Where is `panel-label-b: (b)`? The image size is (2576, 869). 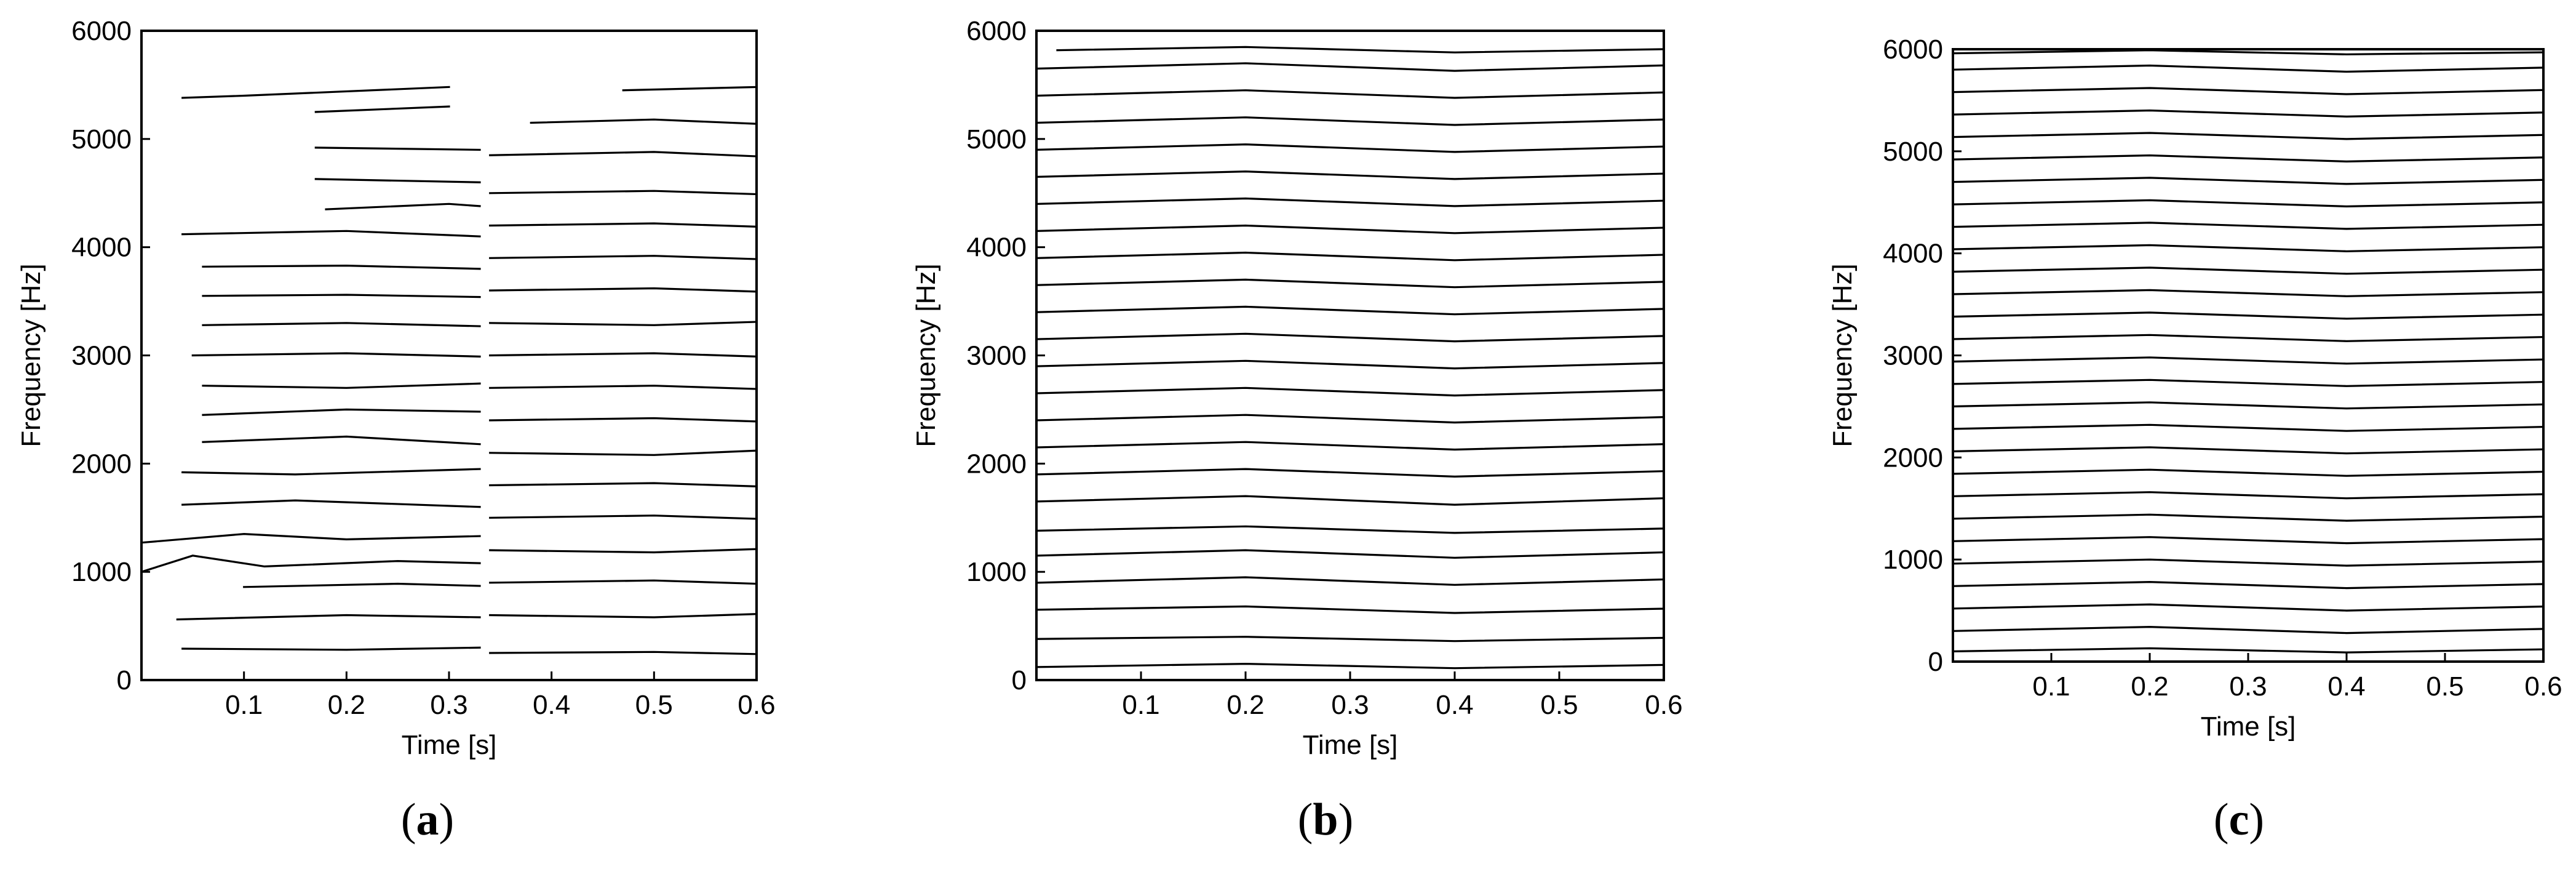 panel-label-b: (b) is located at coordinates (1325, 820).